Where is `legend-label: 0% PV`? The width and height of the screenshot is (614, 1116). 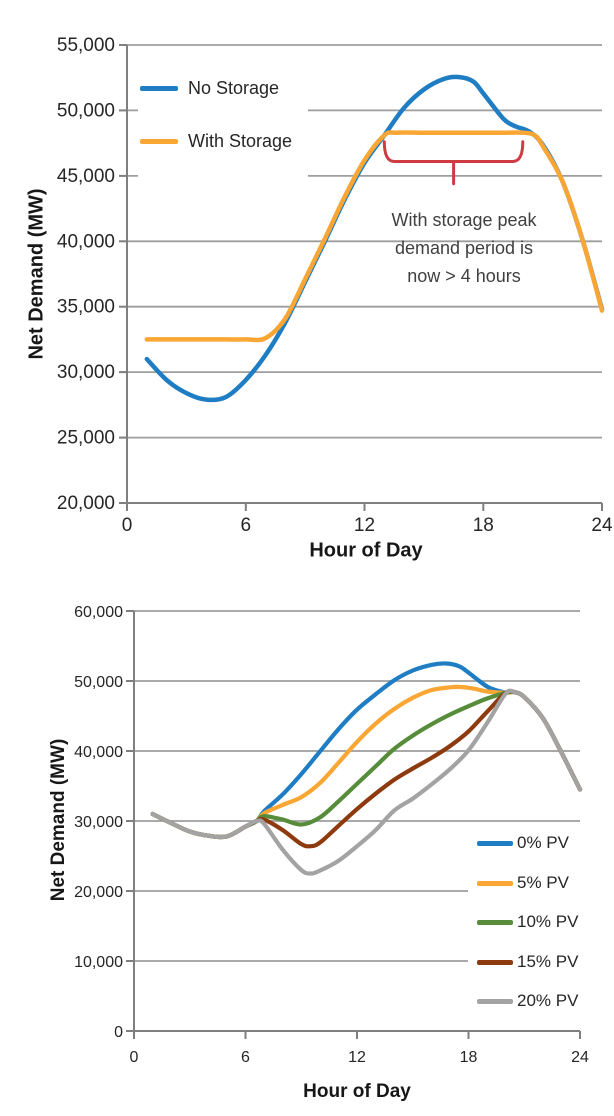 legend-label: 0% PV is located at coordinates (543, 842).